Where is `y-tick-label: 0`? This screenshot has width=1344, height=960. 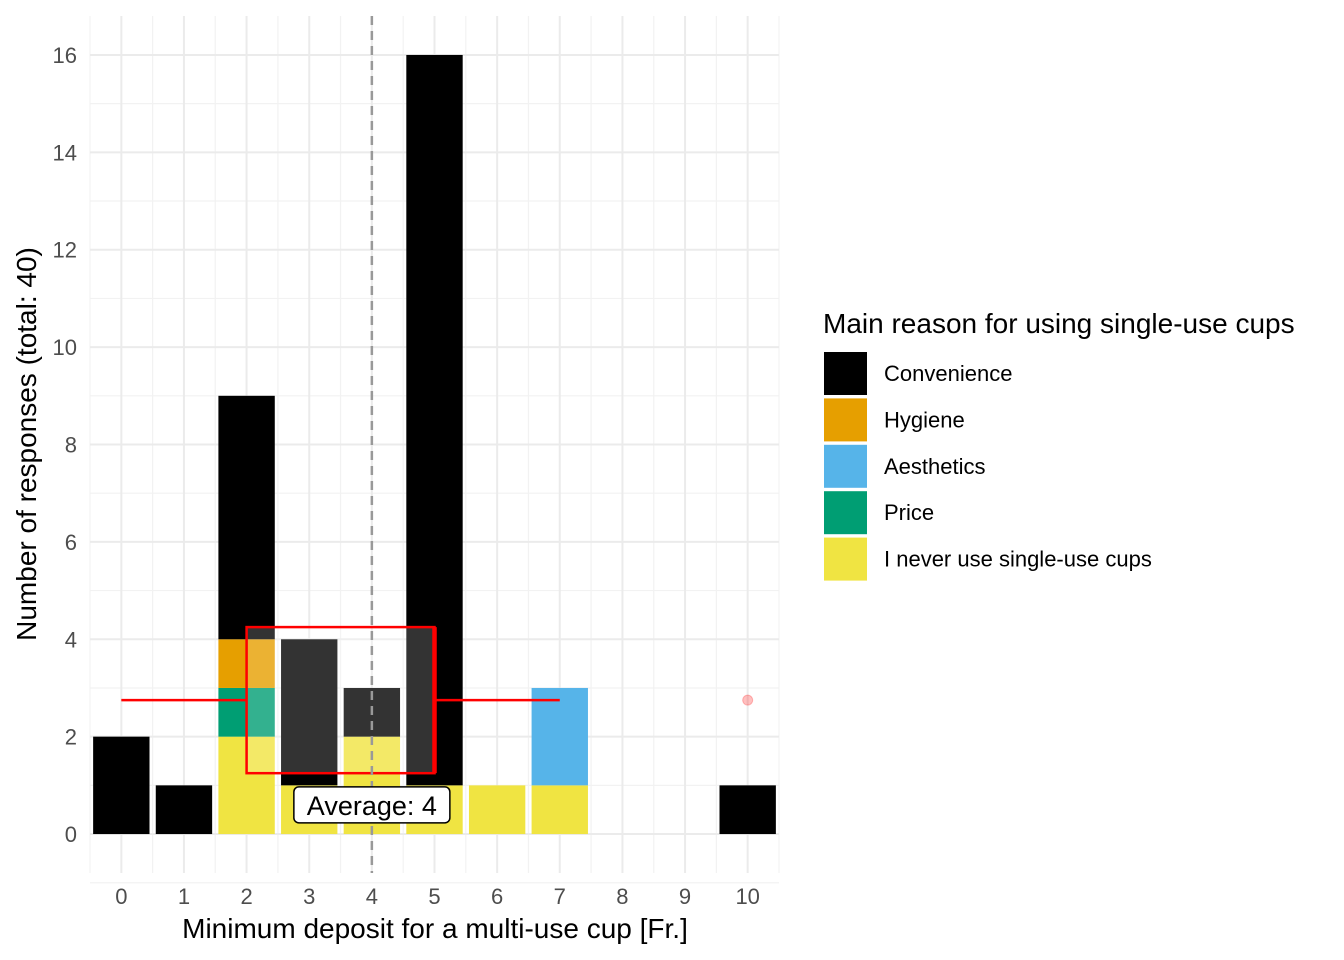
y-tick-label: 0 is located at coordinates (71, 834).